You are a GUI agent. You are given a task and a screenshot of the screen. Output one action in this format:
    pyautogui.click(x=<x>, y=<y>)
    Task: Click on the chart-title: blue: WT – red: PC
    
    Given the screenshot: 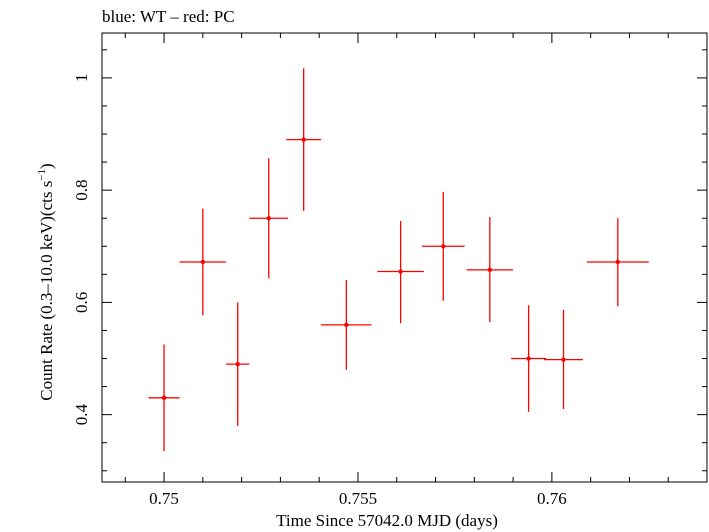 What is the action you would take?
    pyautogui.click(x=168, y=16)
    